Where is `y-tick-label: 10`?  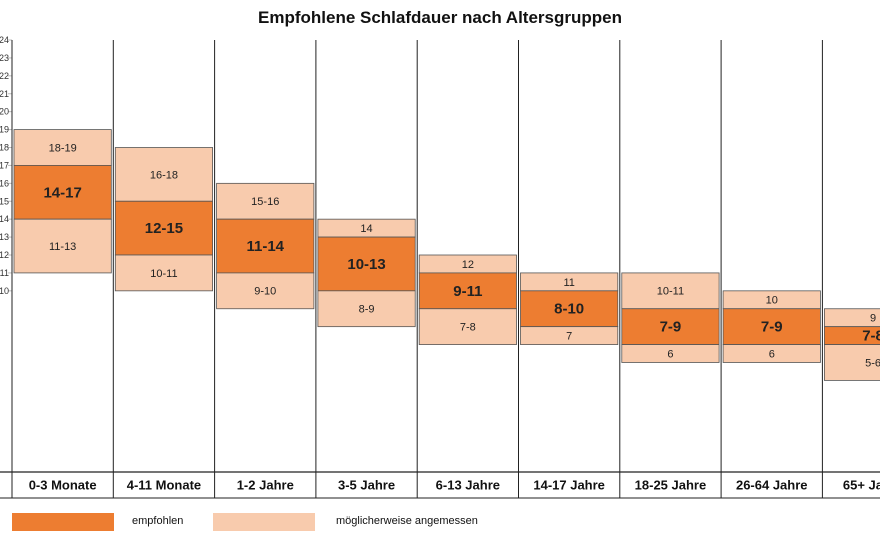
y-tick-label: 10 is located at coordinates (4, 291).